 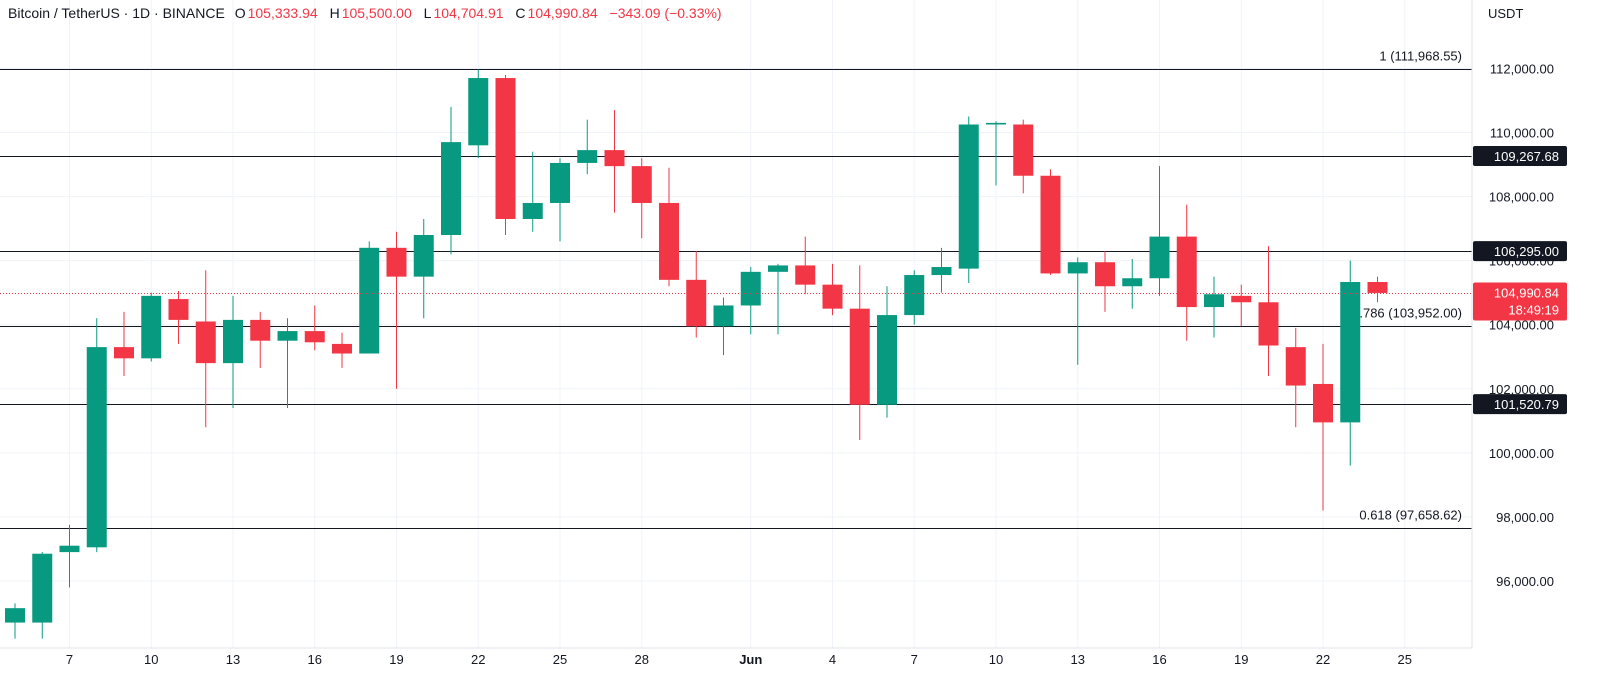 What do you see at coordinates (750, 659) in the screenshot?
I see `x-tick-label: Jun` at bounding box center [750, 659].